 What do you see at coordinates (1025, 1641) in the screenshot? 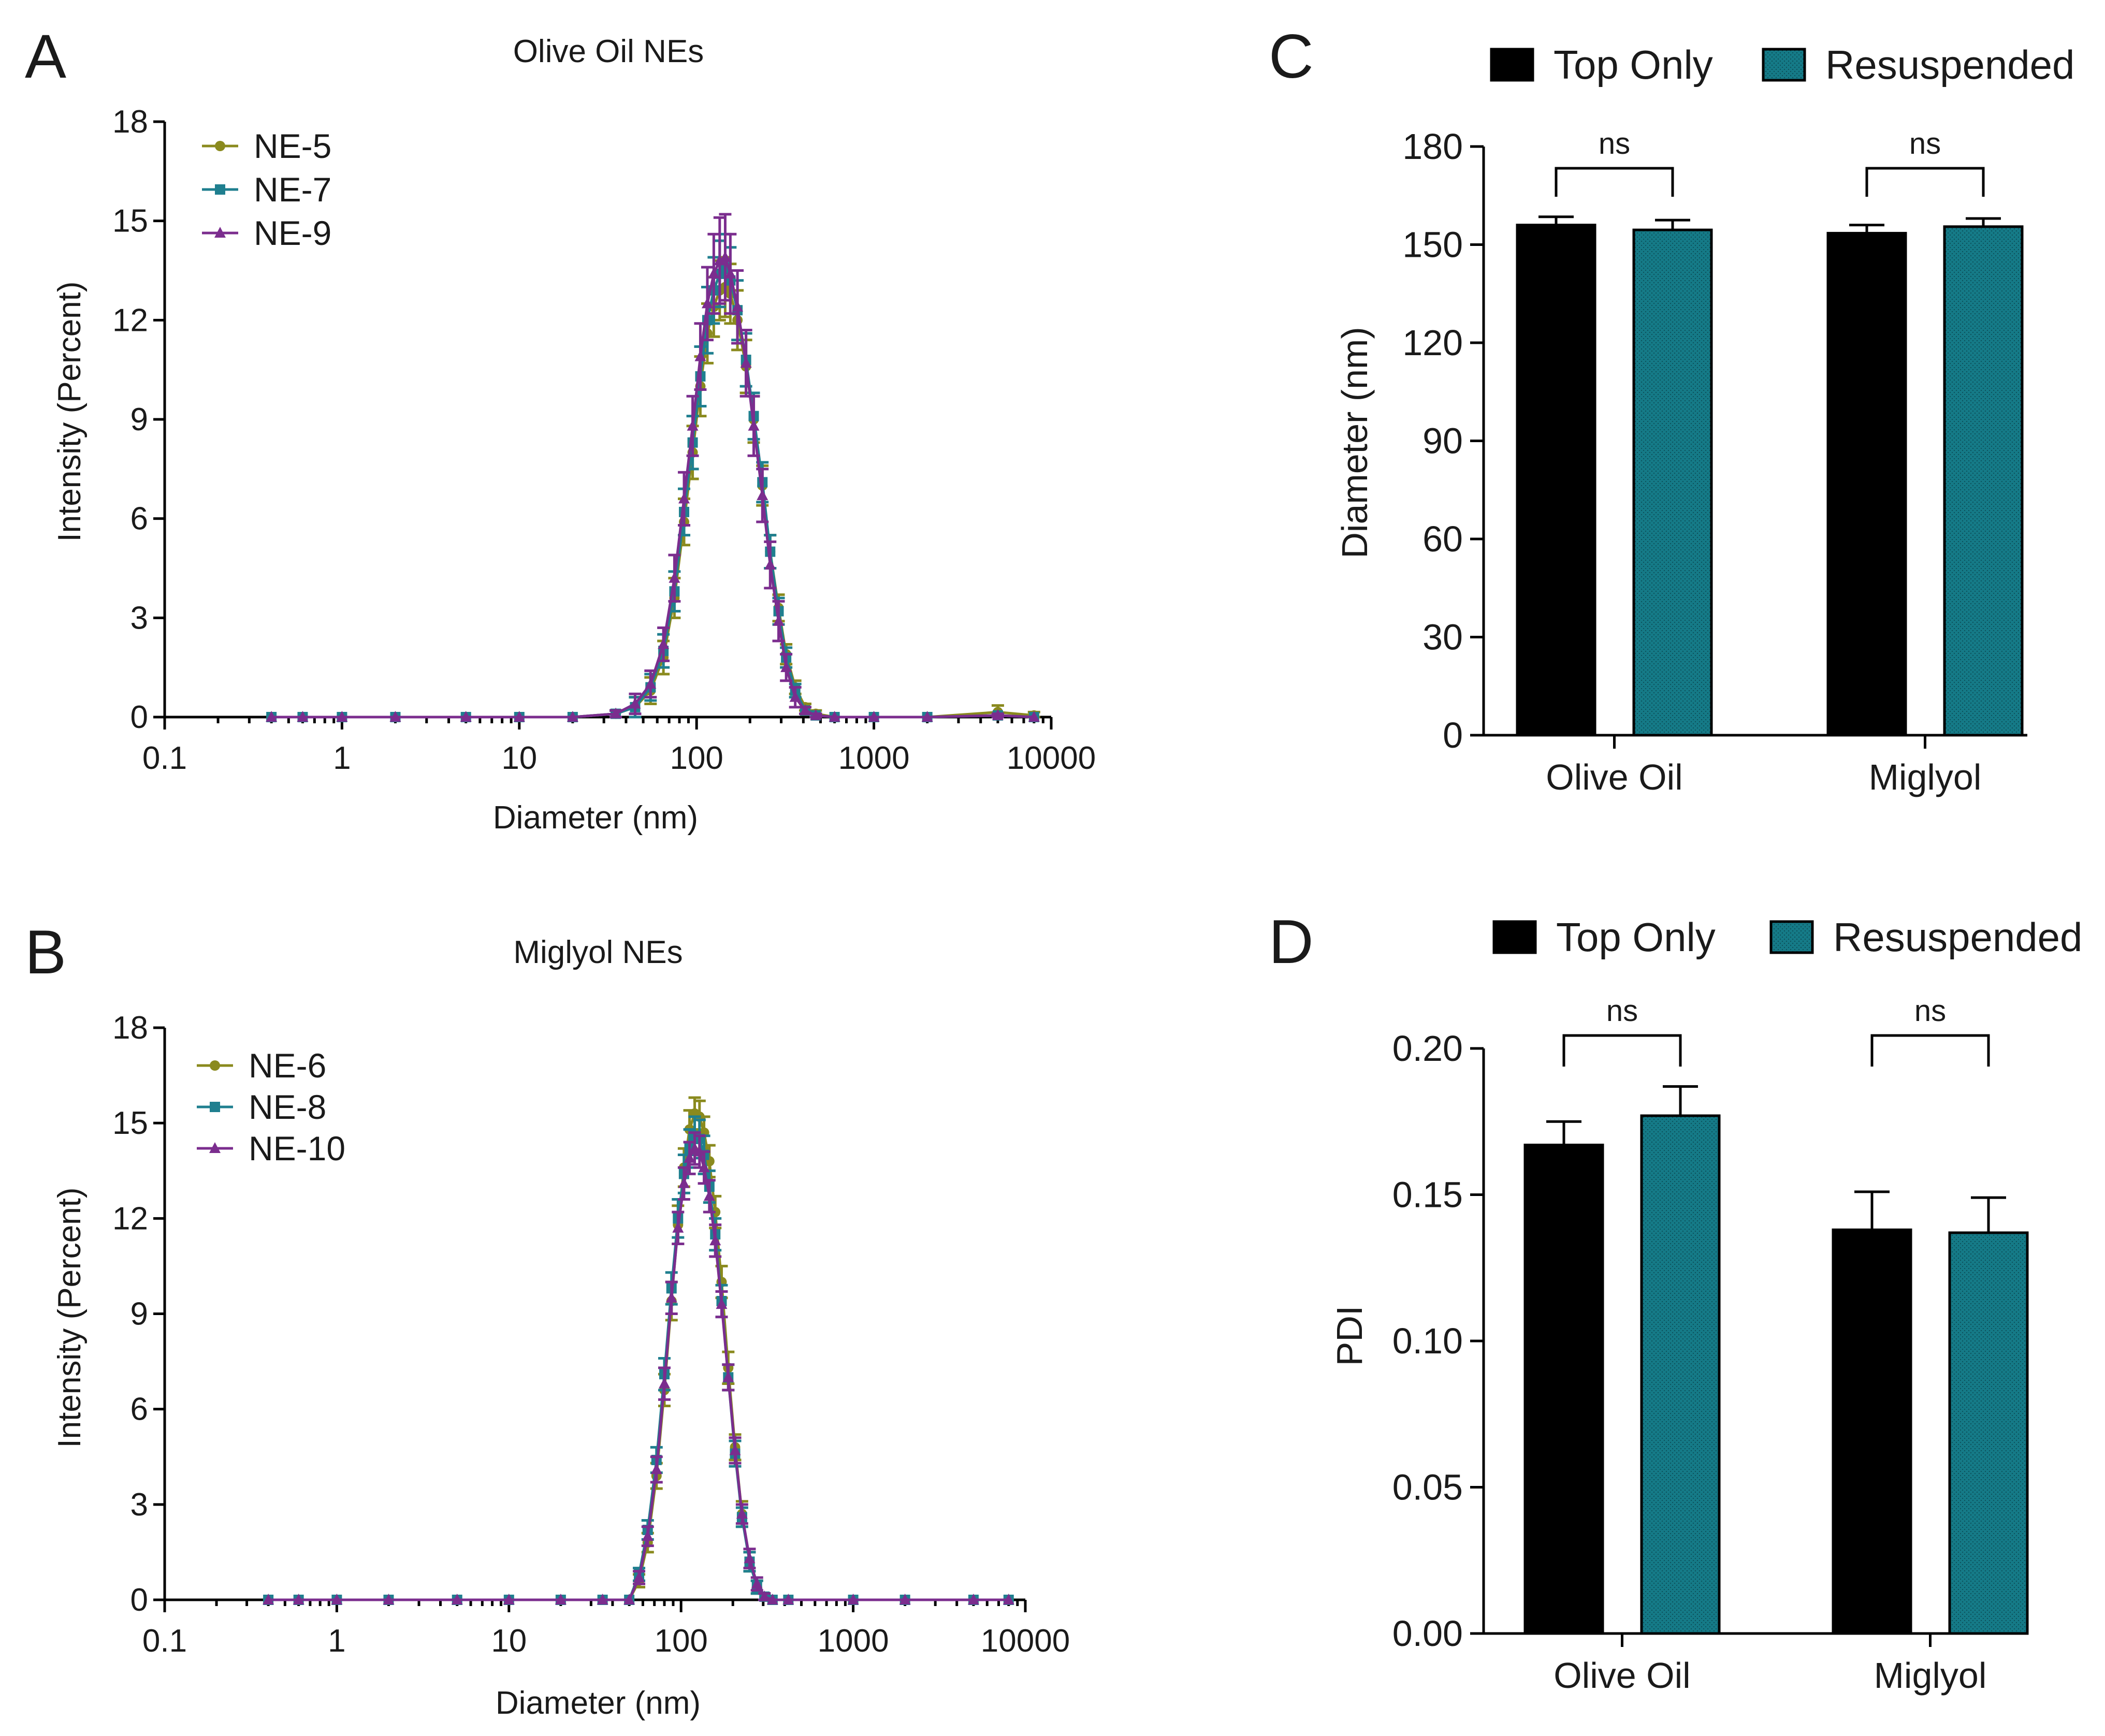
I see `chart-b-x-tick-label: 10000` at bounding box center [1025, 1641].